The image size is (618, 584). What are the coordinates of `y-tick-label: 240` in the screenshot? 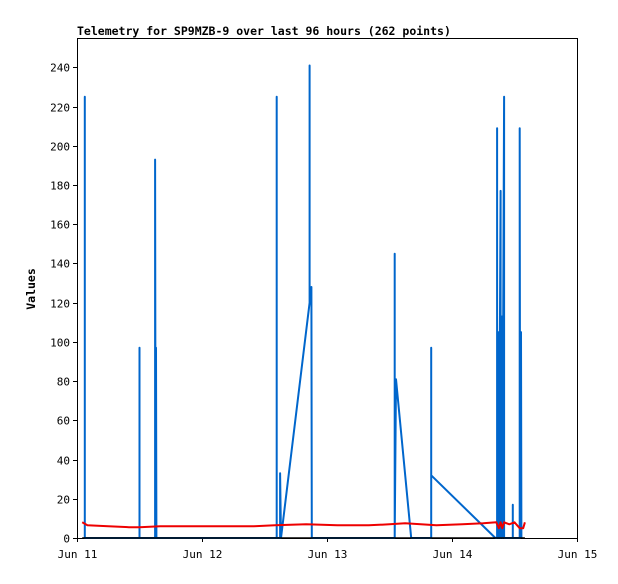 It's located at (60, 68).